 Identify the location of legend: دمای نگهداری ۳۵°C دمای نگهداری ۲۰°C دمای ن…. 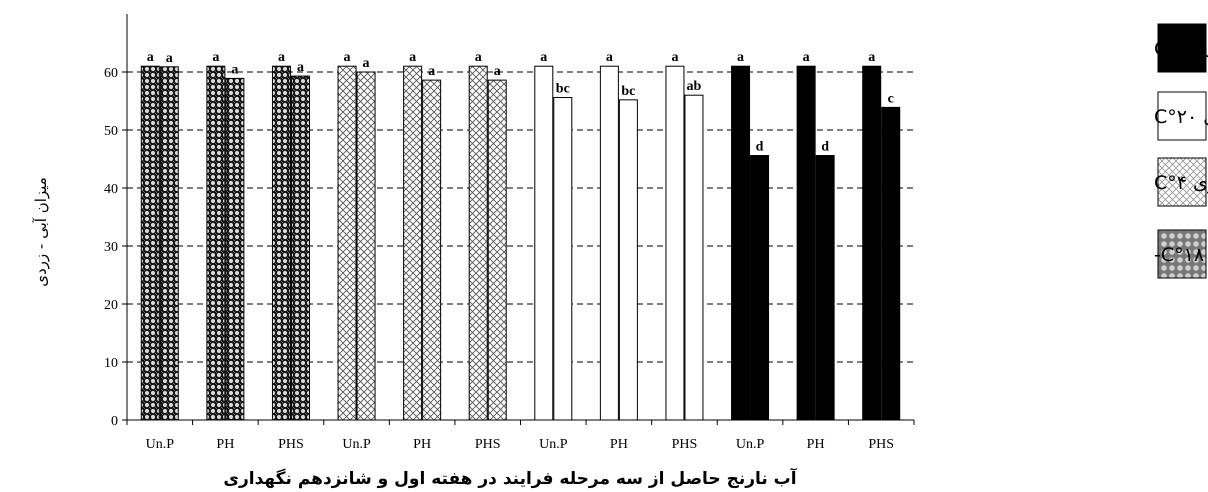
(1181, 151).